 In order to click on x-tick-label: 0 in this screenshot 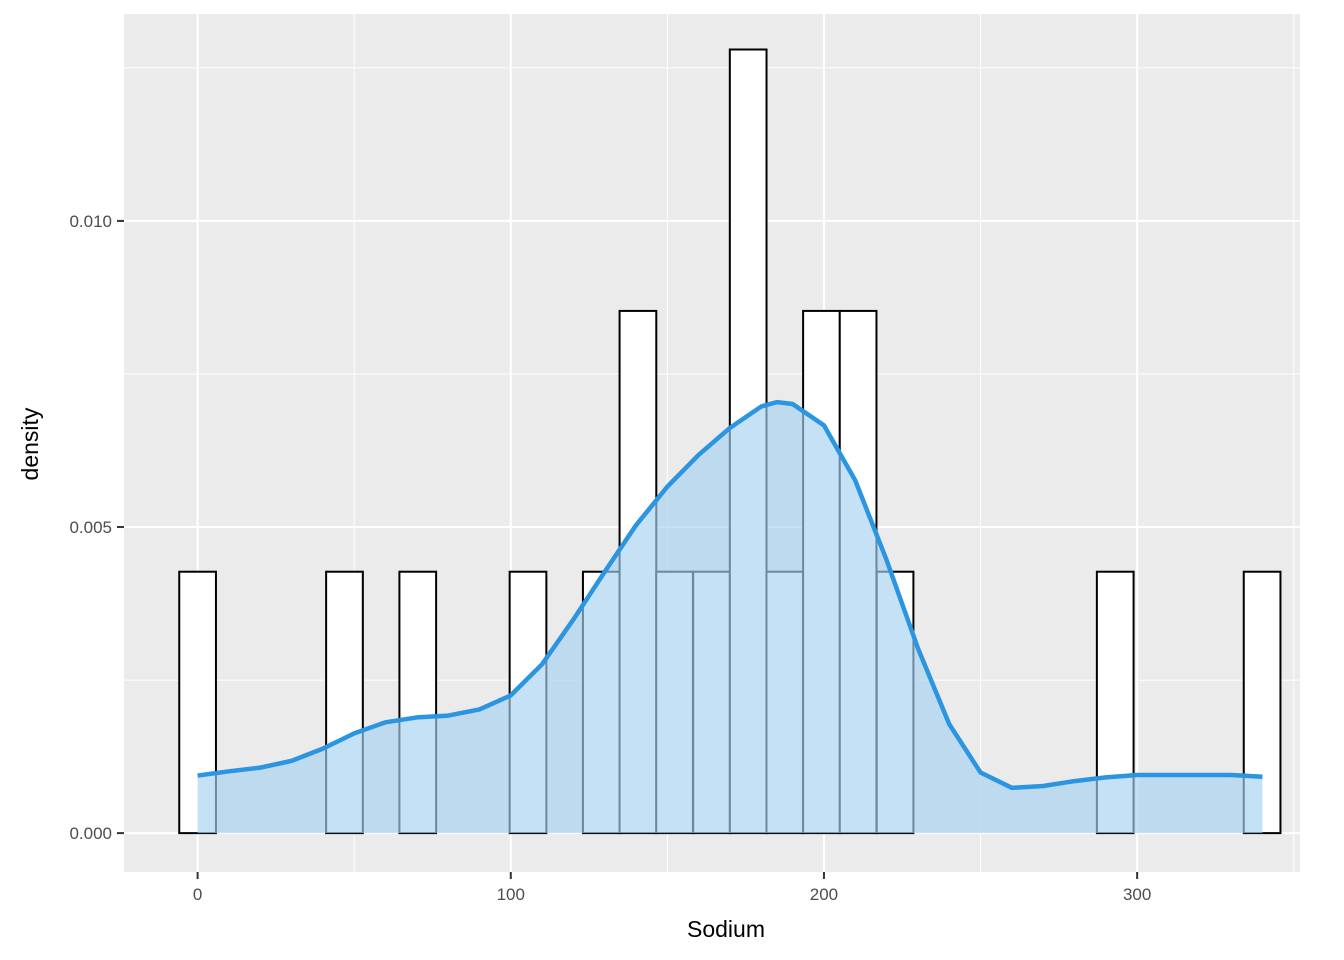, I will do `click(197, 894)`.